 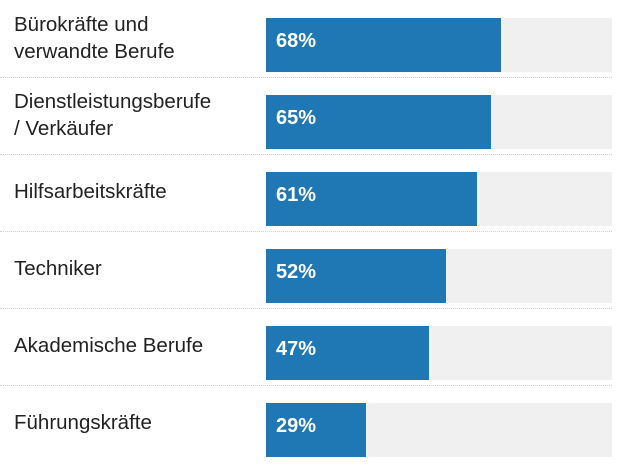 I want to click on bar: 65%, so click(x=378, y=122).